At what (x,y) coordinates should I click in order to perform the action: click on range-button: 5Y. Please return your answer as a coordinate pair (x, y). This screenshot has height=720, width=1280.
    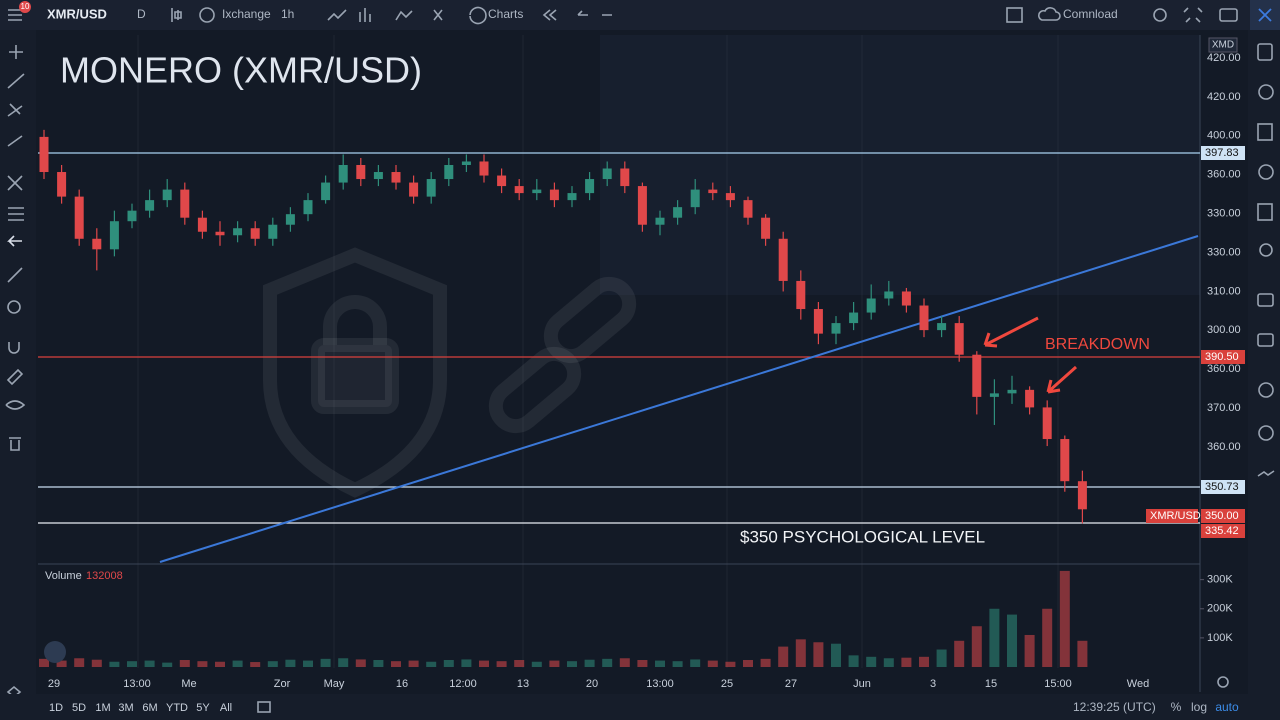
    Looking at the image, I should click on (203, 708).